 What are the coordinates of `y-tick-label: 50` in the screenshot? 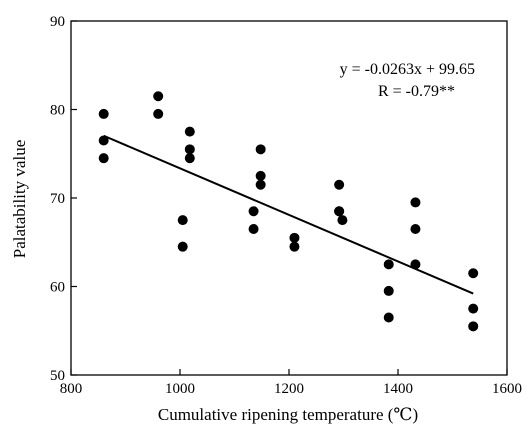 It's located at (57, 376).